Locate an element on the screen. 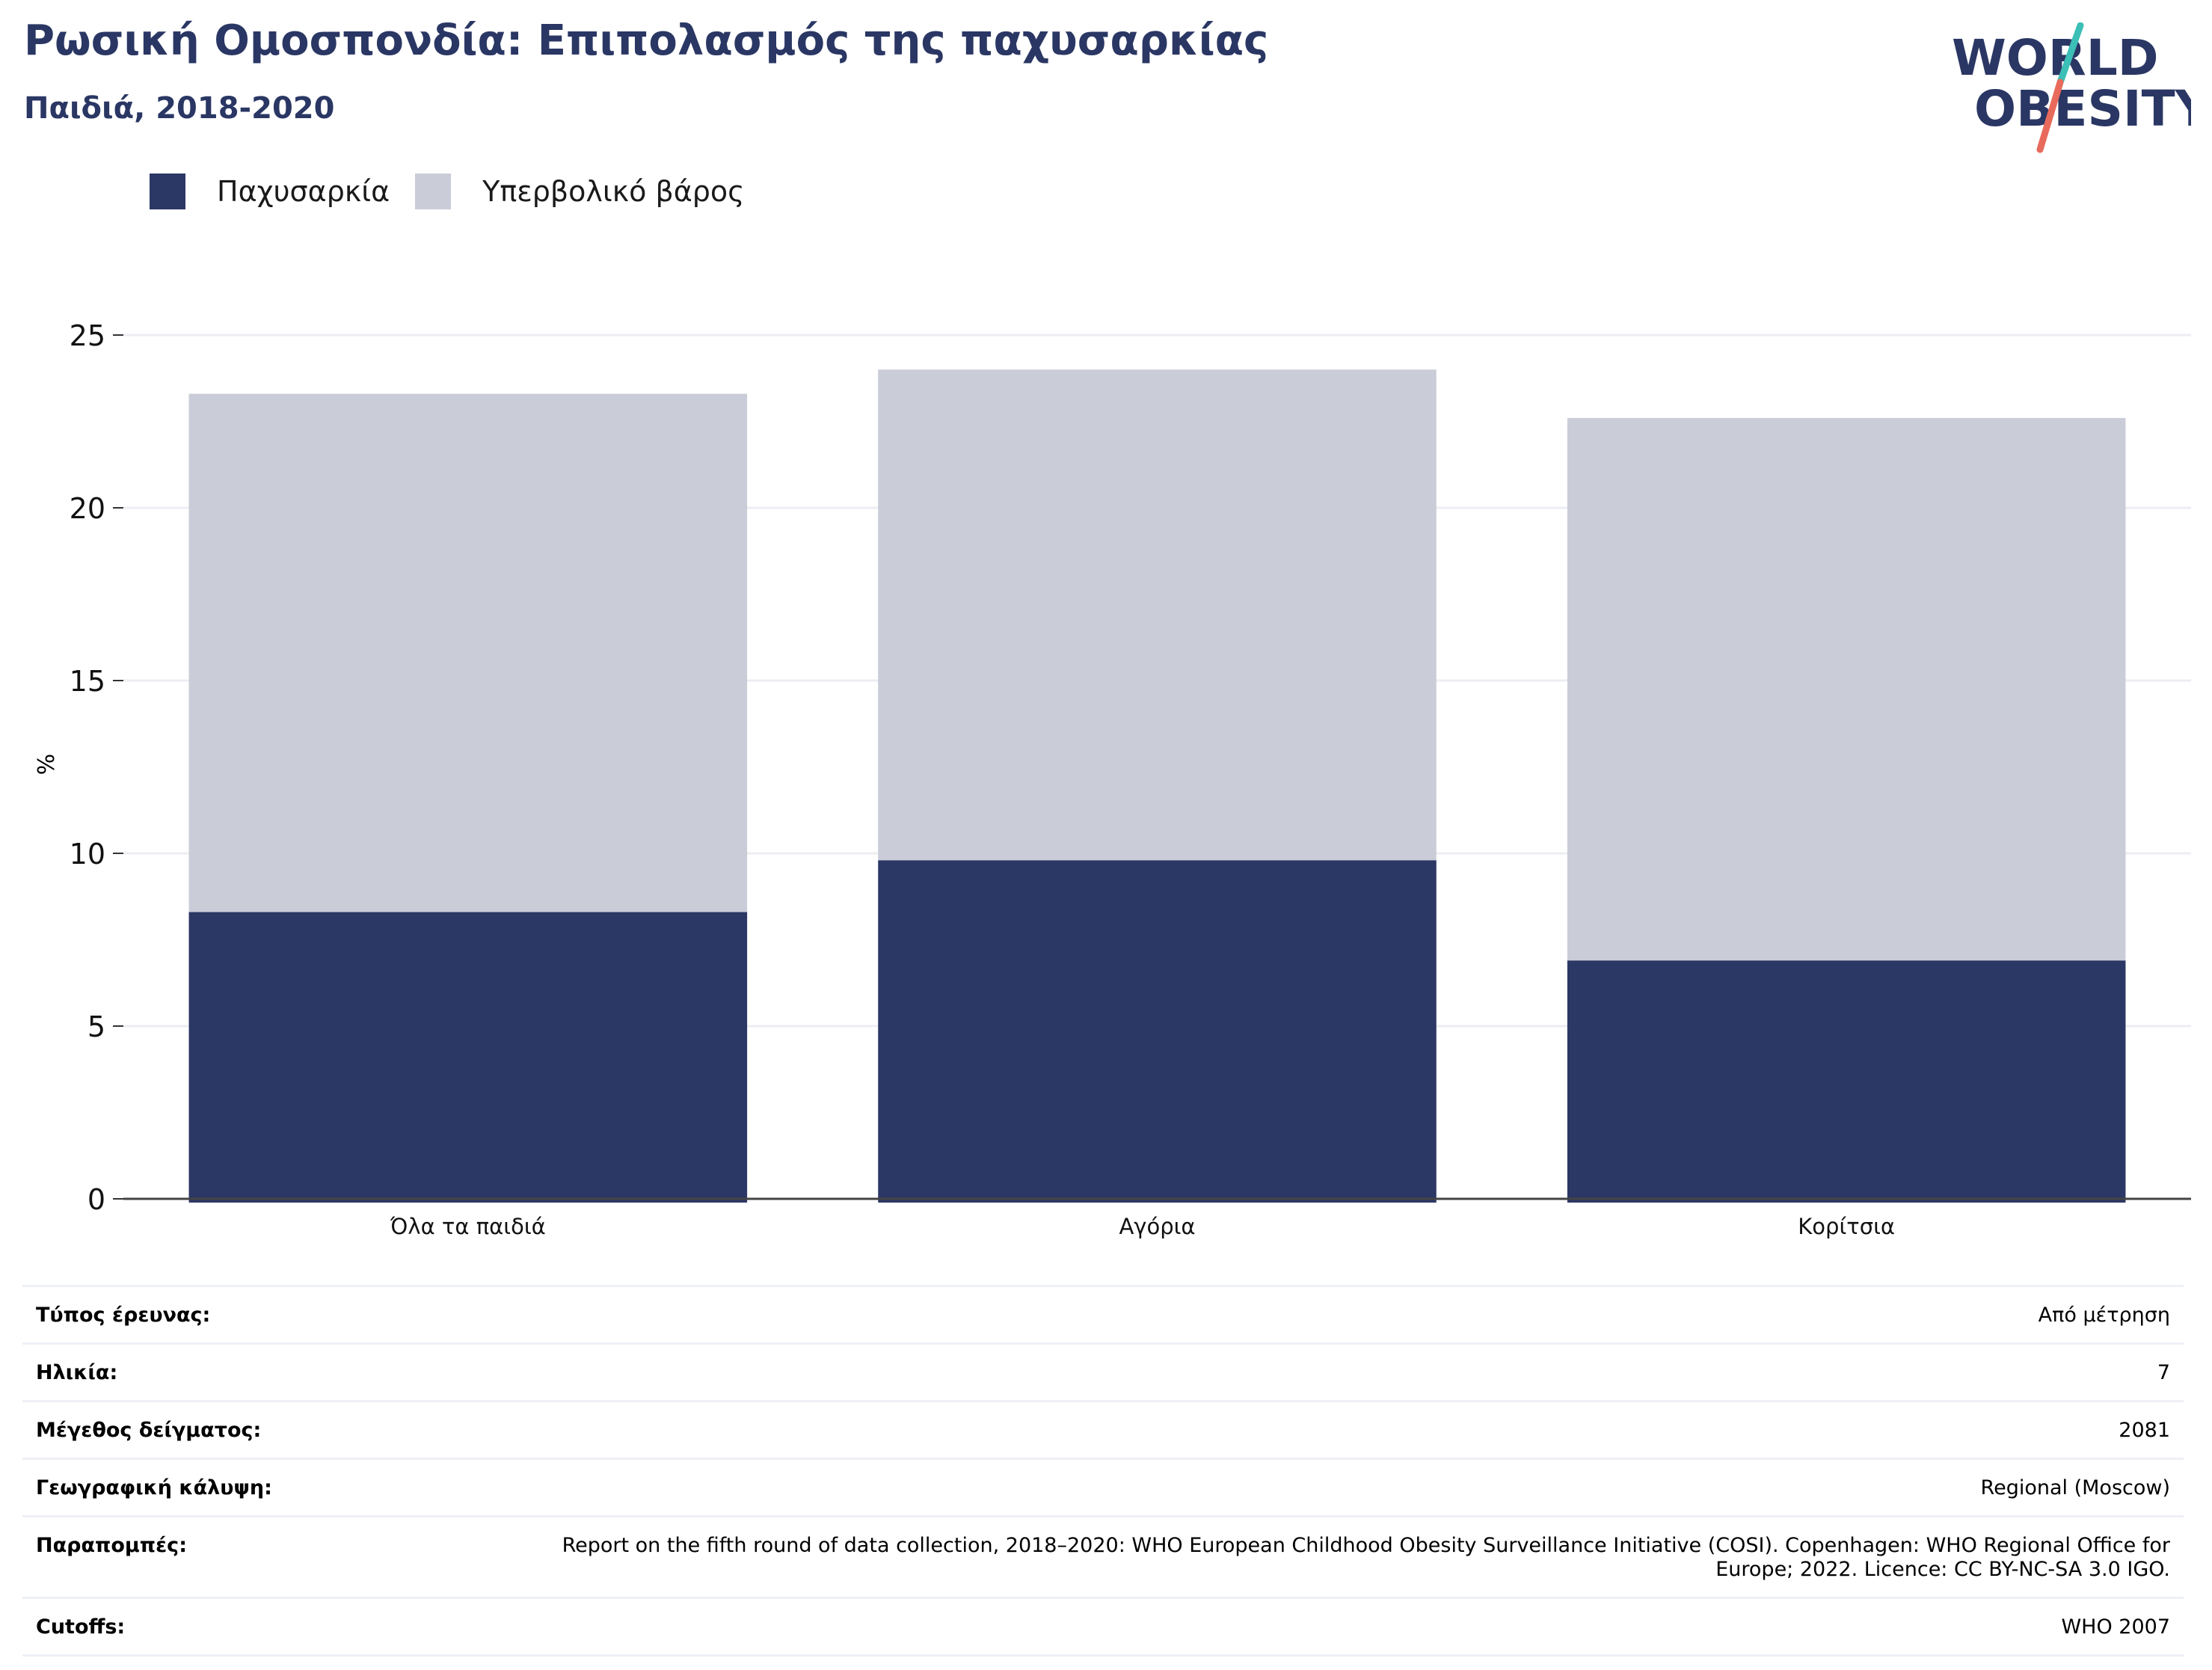 Image resolution: width=2212 pixels, height=1670 pixels. y-tick-label: 25 is located at coordinates (87, 335).